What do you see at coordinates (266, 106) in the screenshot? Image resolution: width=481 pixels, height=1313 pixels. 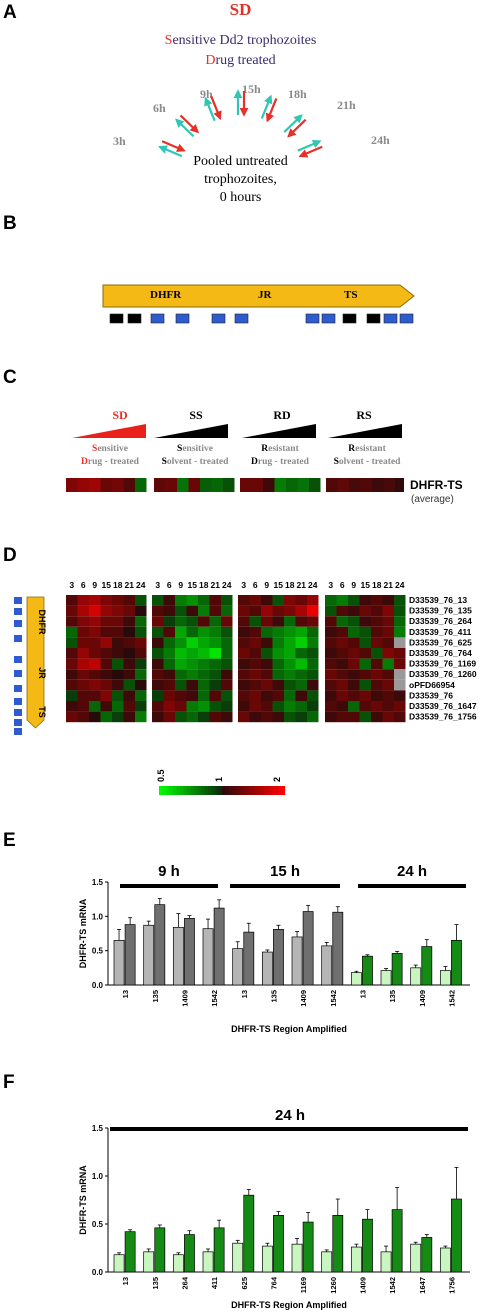 I see `teal-arrow` at bounding box center [266, 106].